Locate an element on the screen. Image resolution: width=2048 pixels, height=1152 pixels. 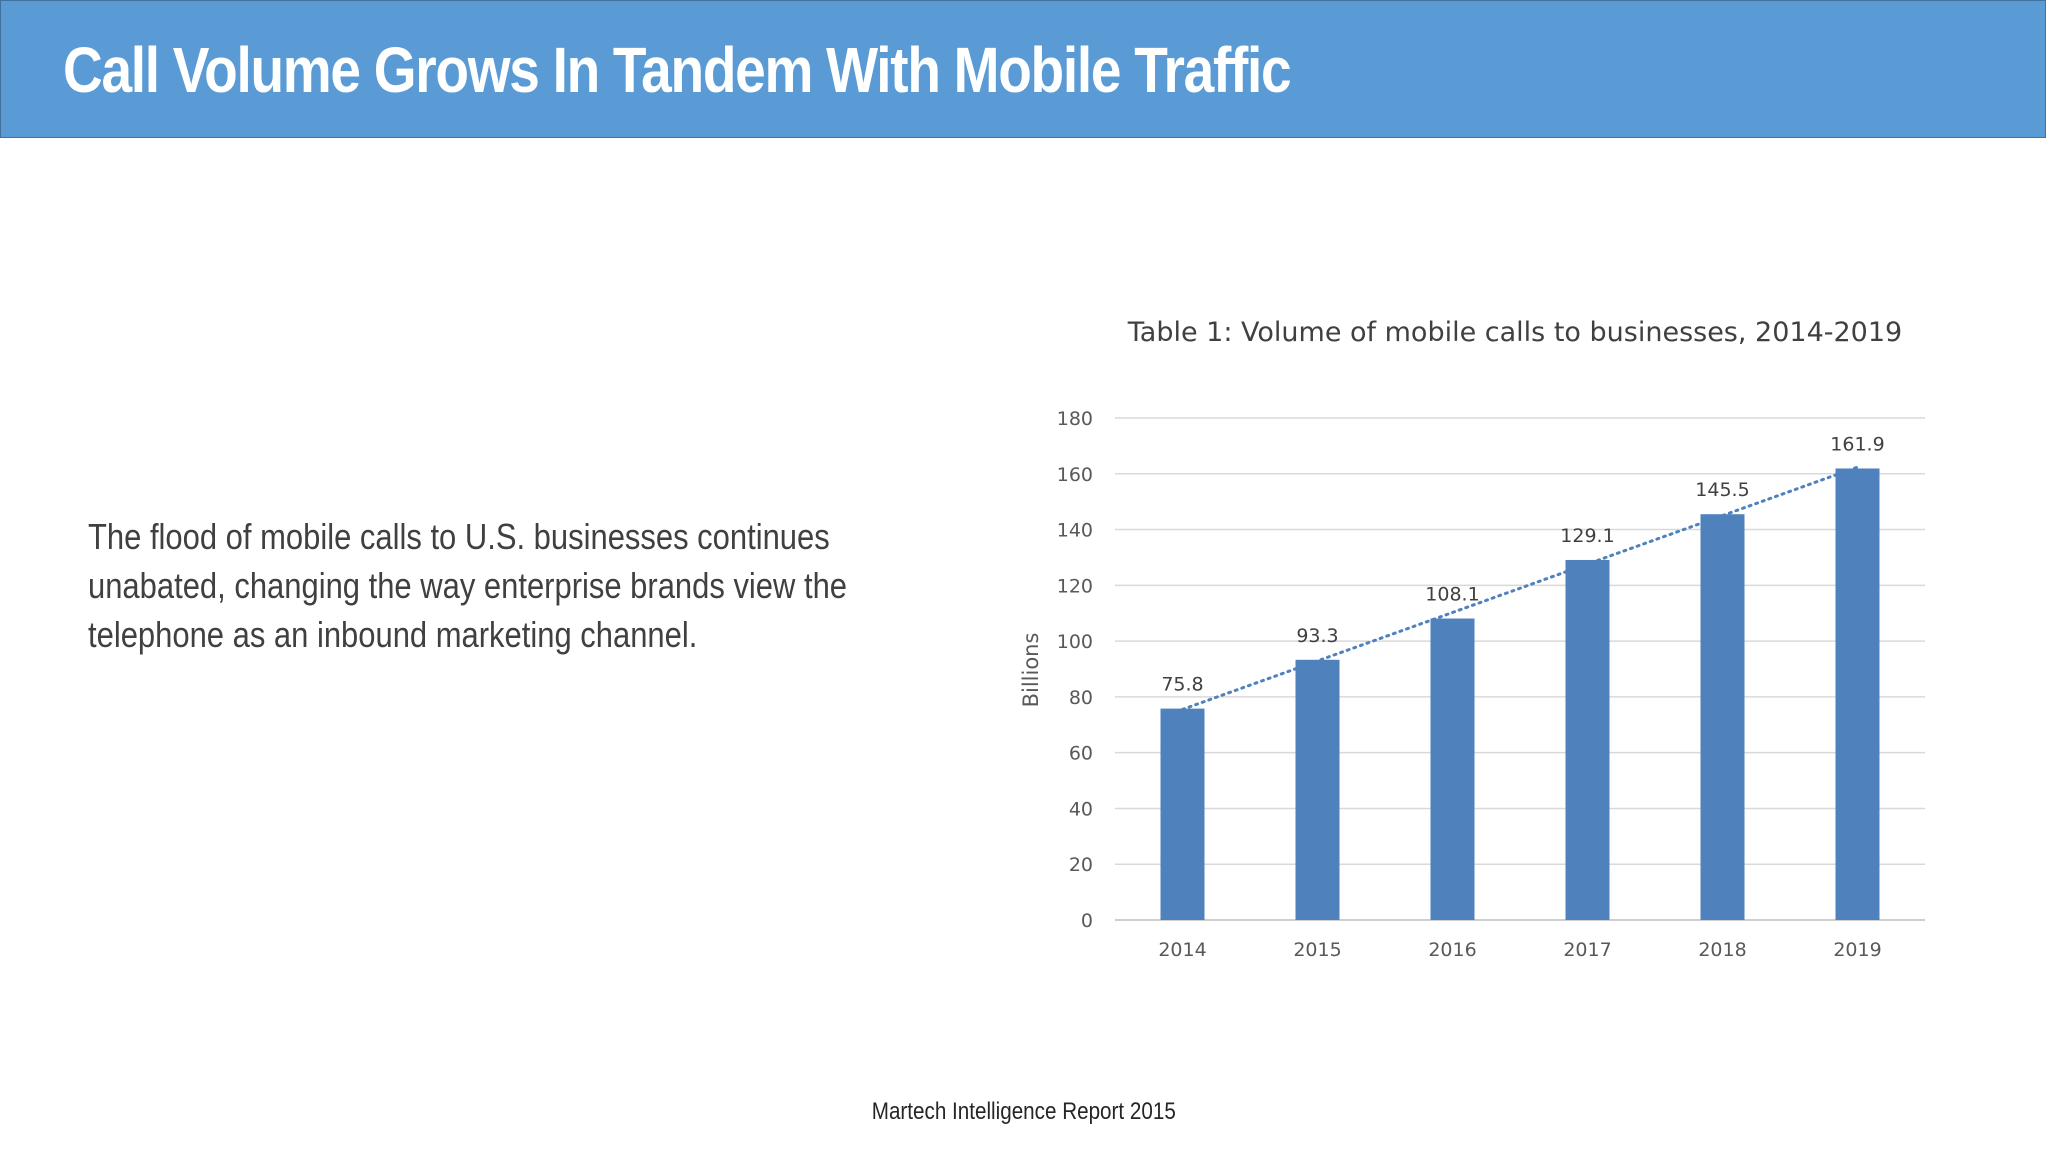
data-label: 161.9 is located at coordinates (1857, 444).